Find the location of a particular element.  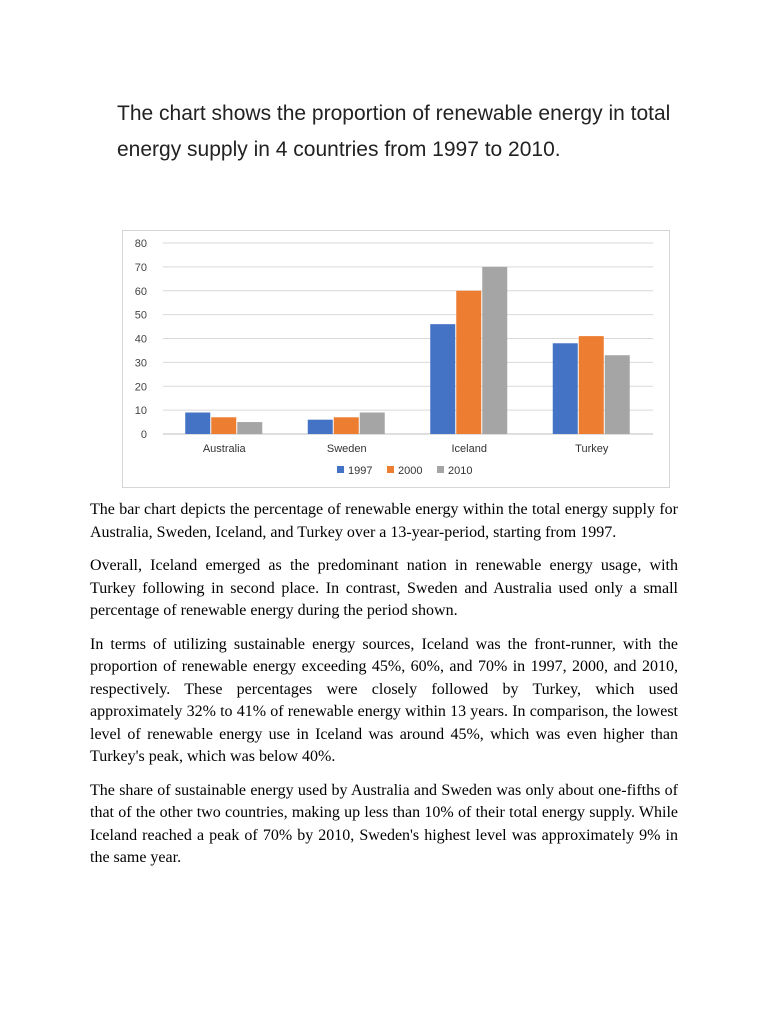

y-tick-label: 20 is located at coordinates (141, 387).